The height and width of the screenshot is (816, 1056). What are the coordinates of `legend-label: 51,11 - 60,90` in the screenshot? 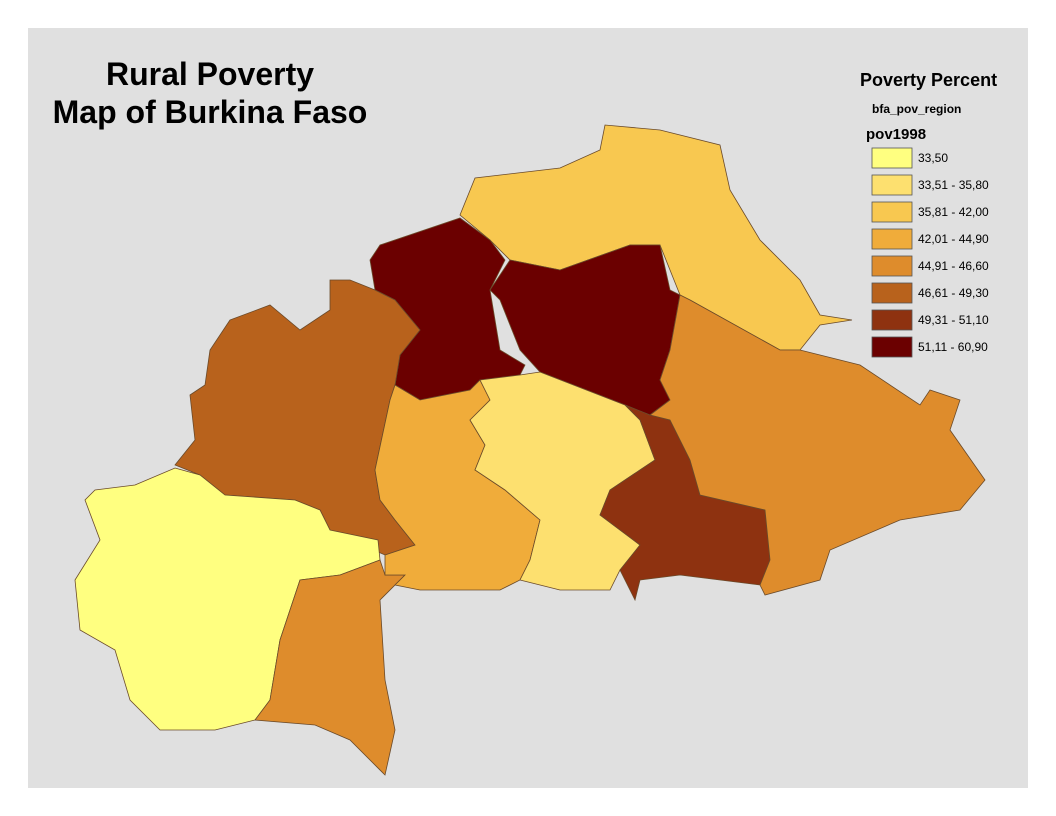 It's located at (953, 347).